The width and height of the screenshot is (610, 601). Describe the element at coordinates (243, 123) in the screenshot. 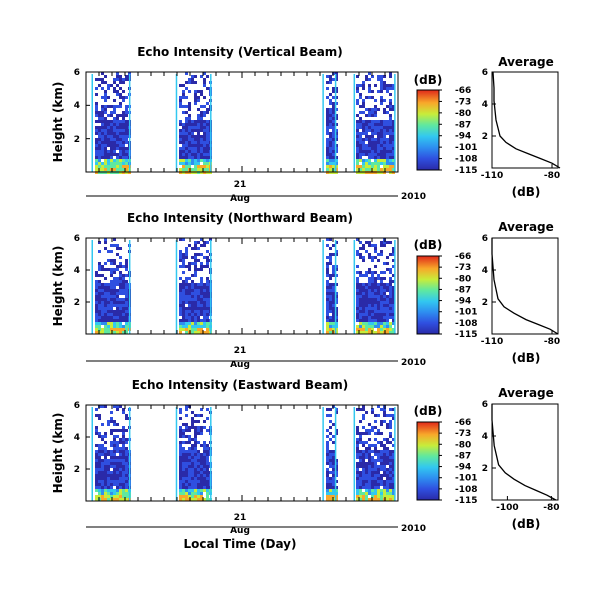

I see `heatmap` at that location.